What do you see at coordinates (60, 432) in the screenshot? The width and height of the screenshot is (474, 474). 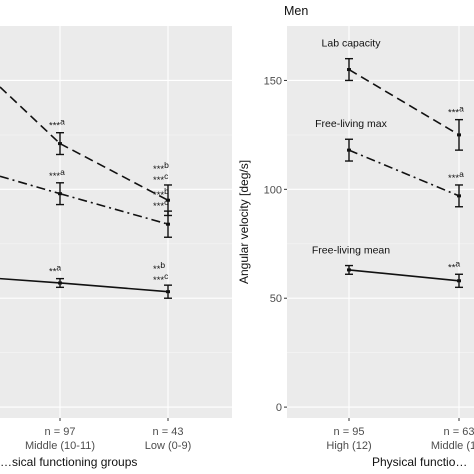 I see `x-tick-label: n = 97` at bounding box center [60, 432].